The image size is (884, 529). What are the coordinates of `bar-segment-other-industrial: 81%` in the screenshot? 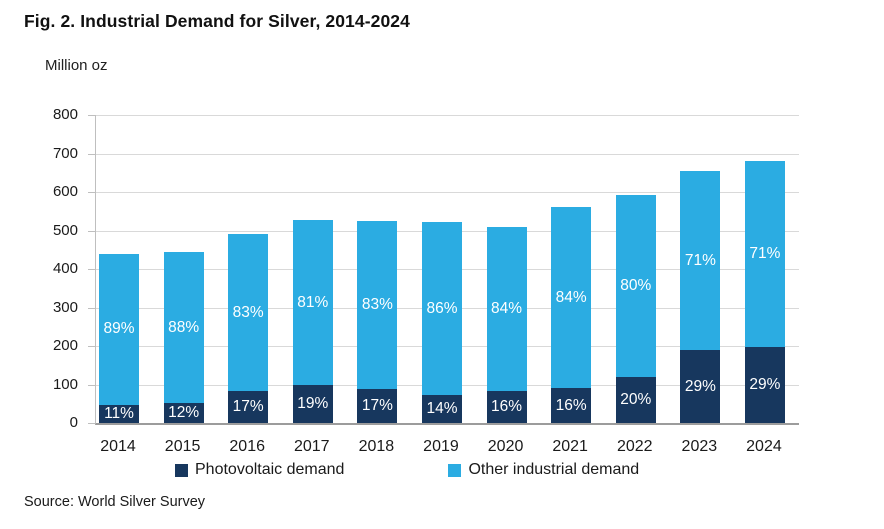 It's located at (312, 302).